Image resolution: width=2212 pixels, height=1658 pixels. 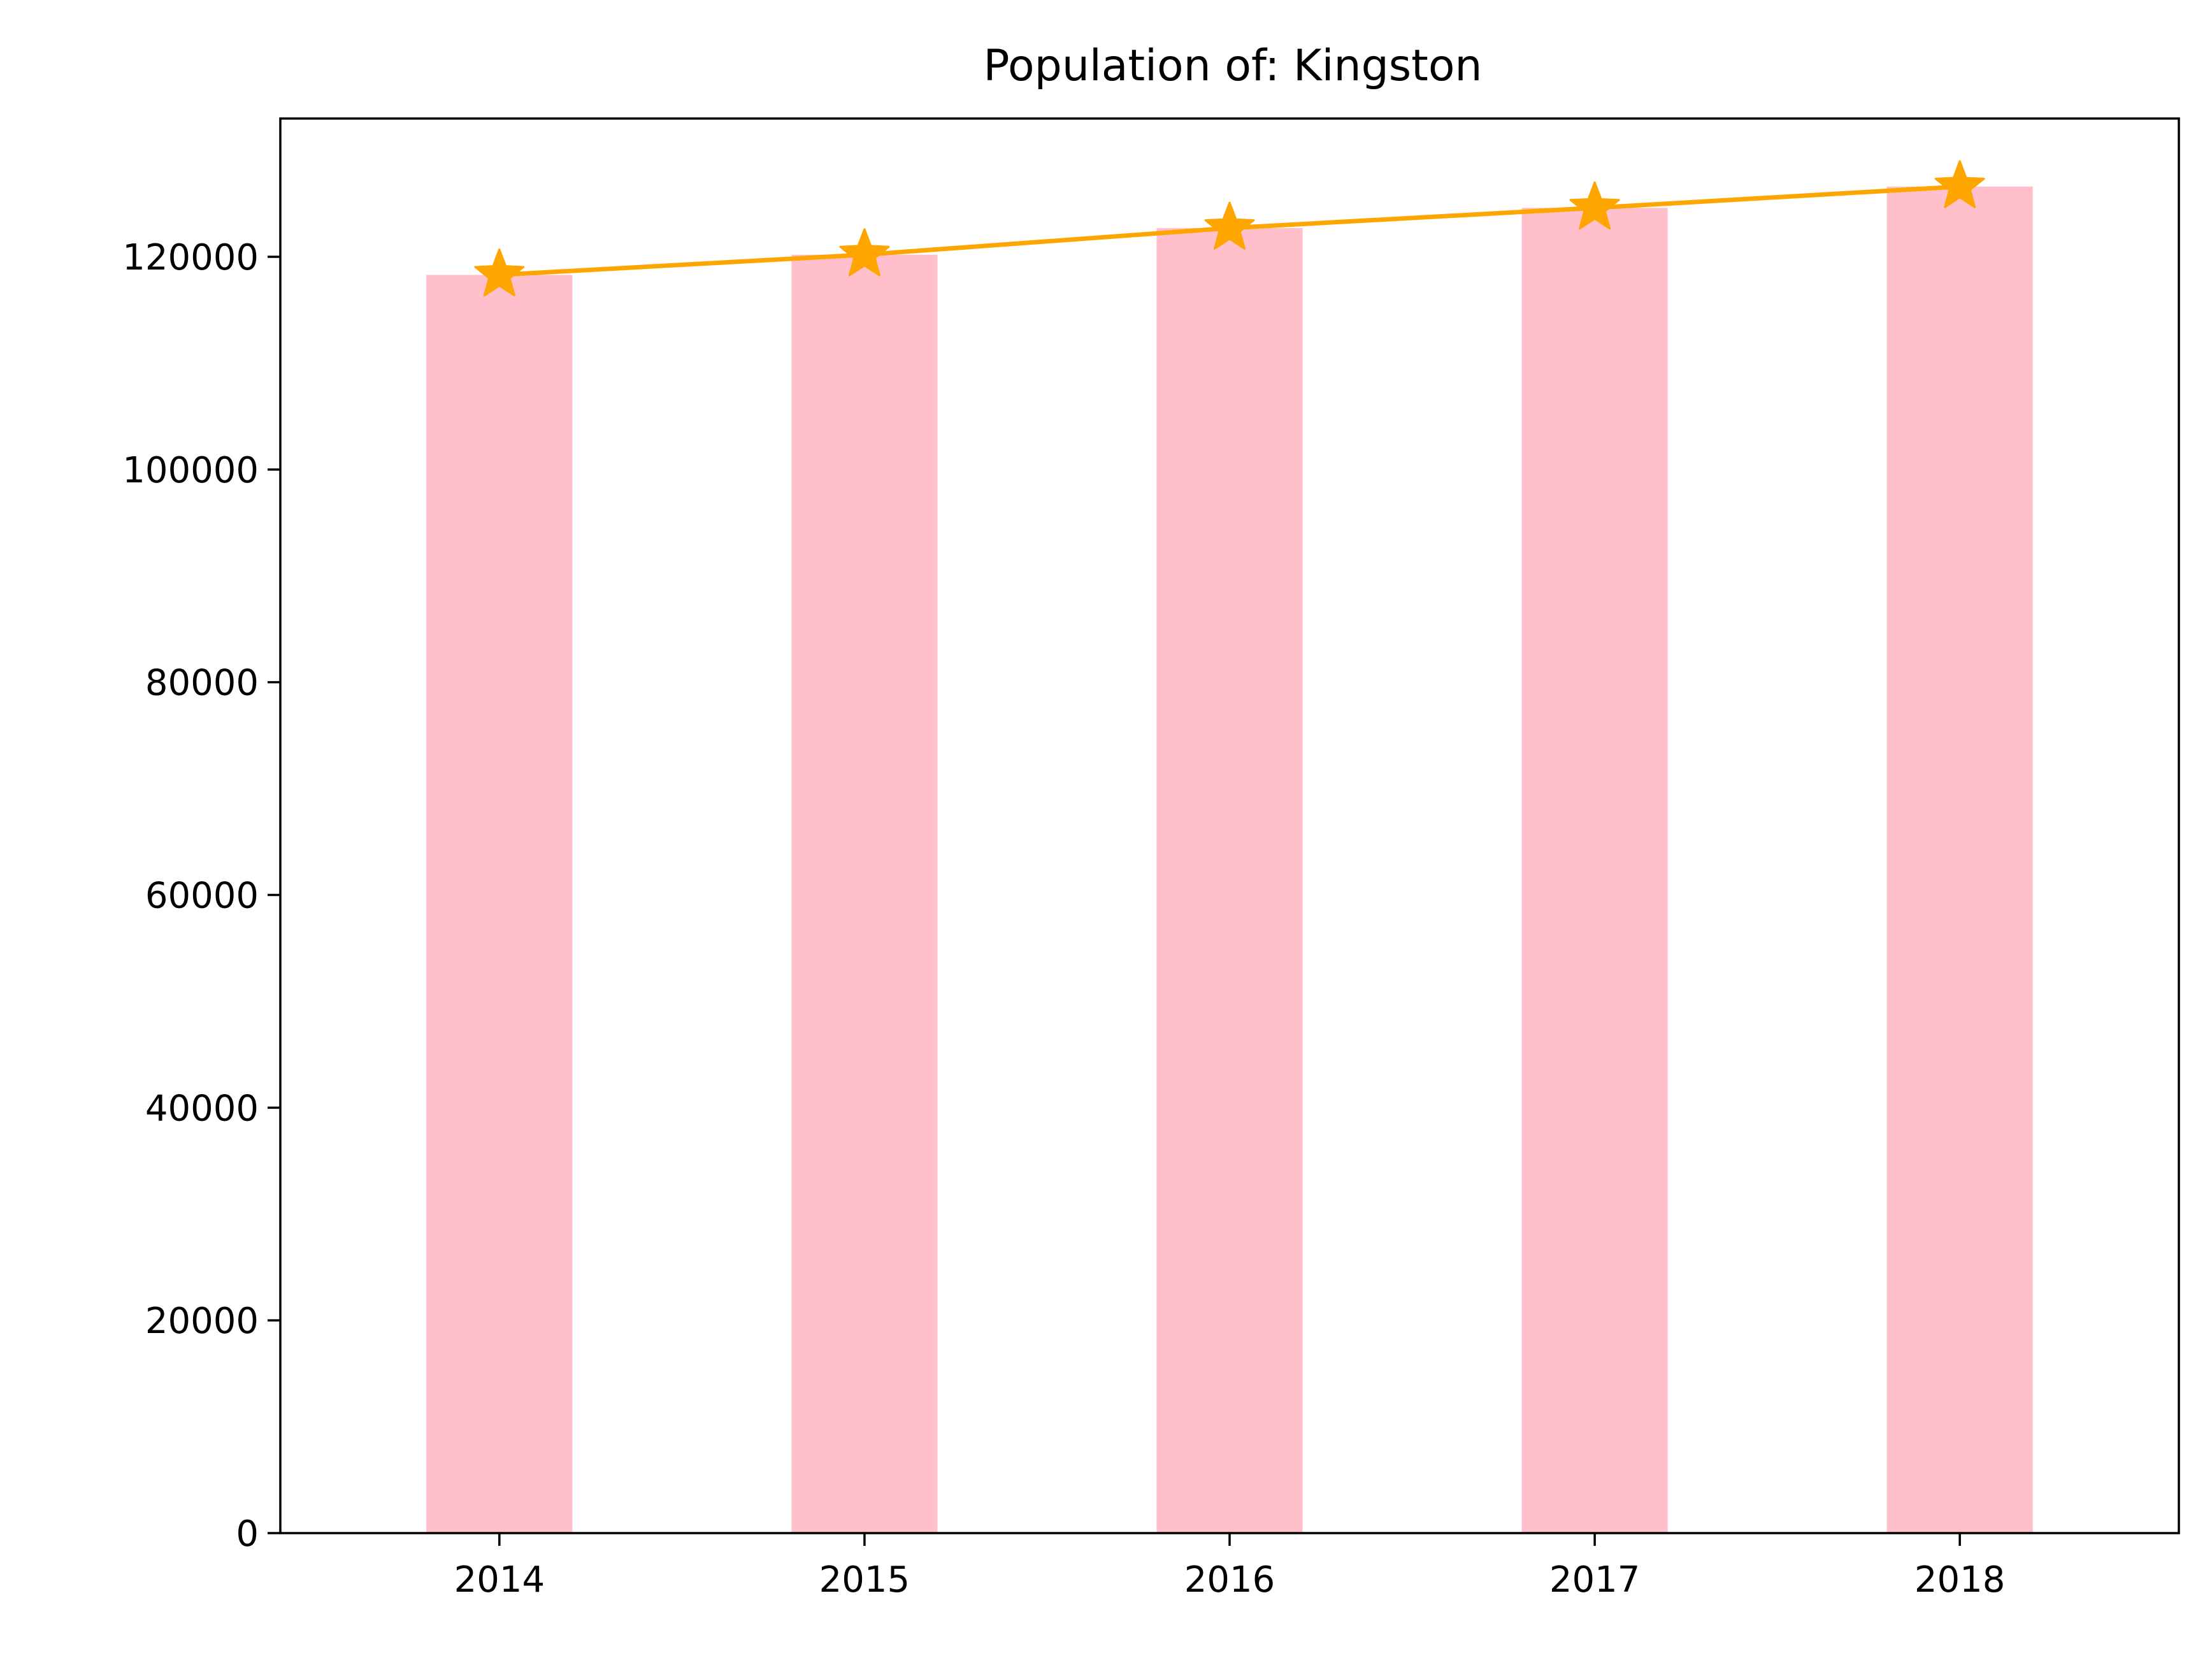 I want to click on x-tick-label-2014: 2014, so click(x=499, y=1580).